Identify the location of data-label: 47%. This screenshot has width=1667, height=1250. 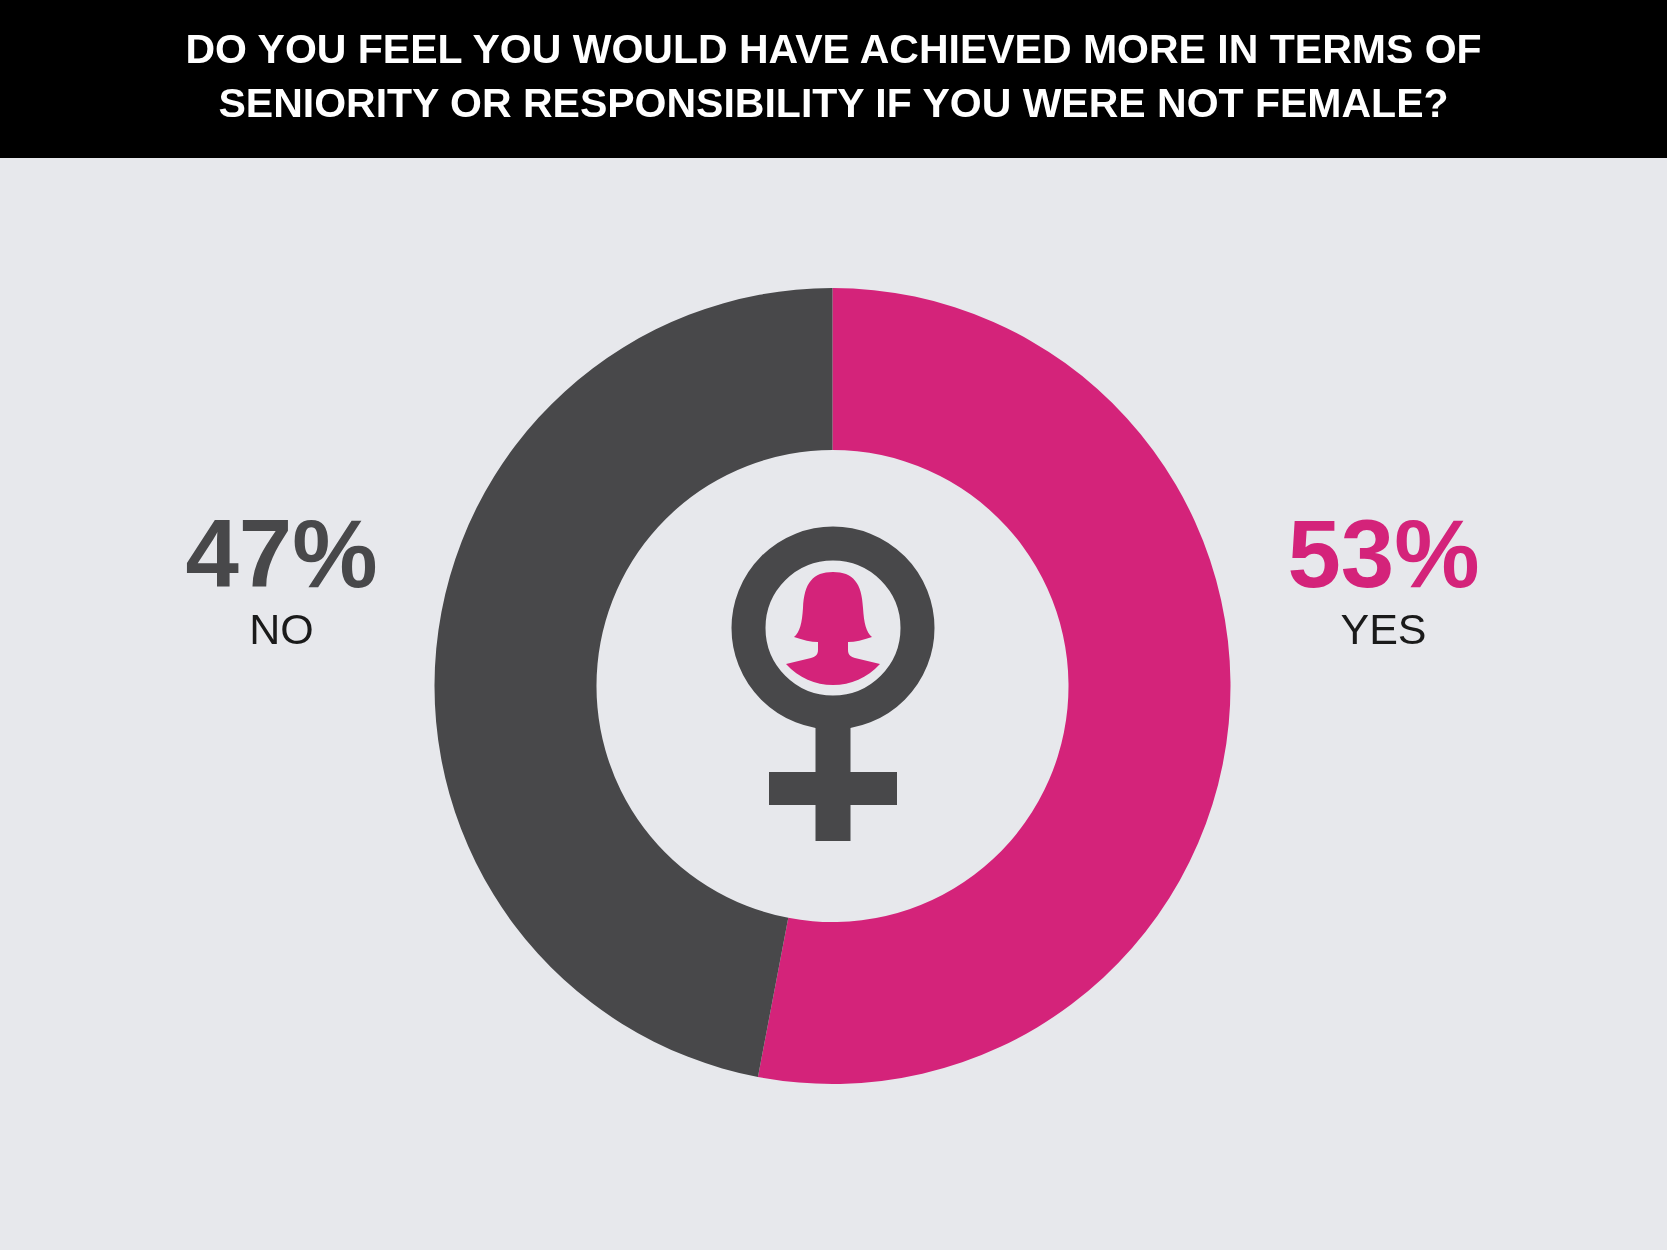
(281, 553).